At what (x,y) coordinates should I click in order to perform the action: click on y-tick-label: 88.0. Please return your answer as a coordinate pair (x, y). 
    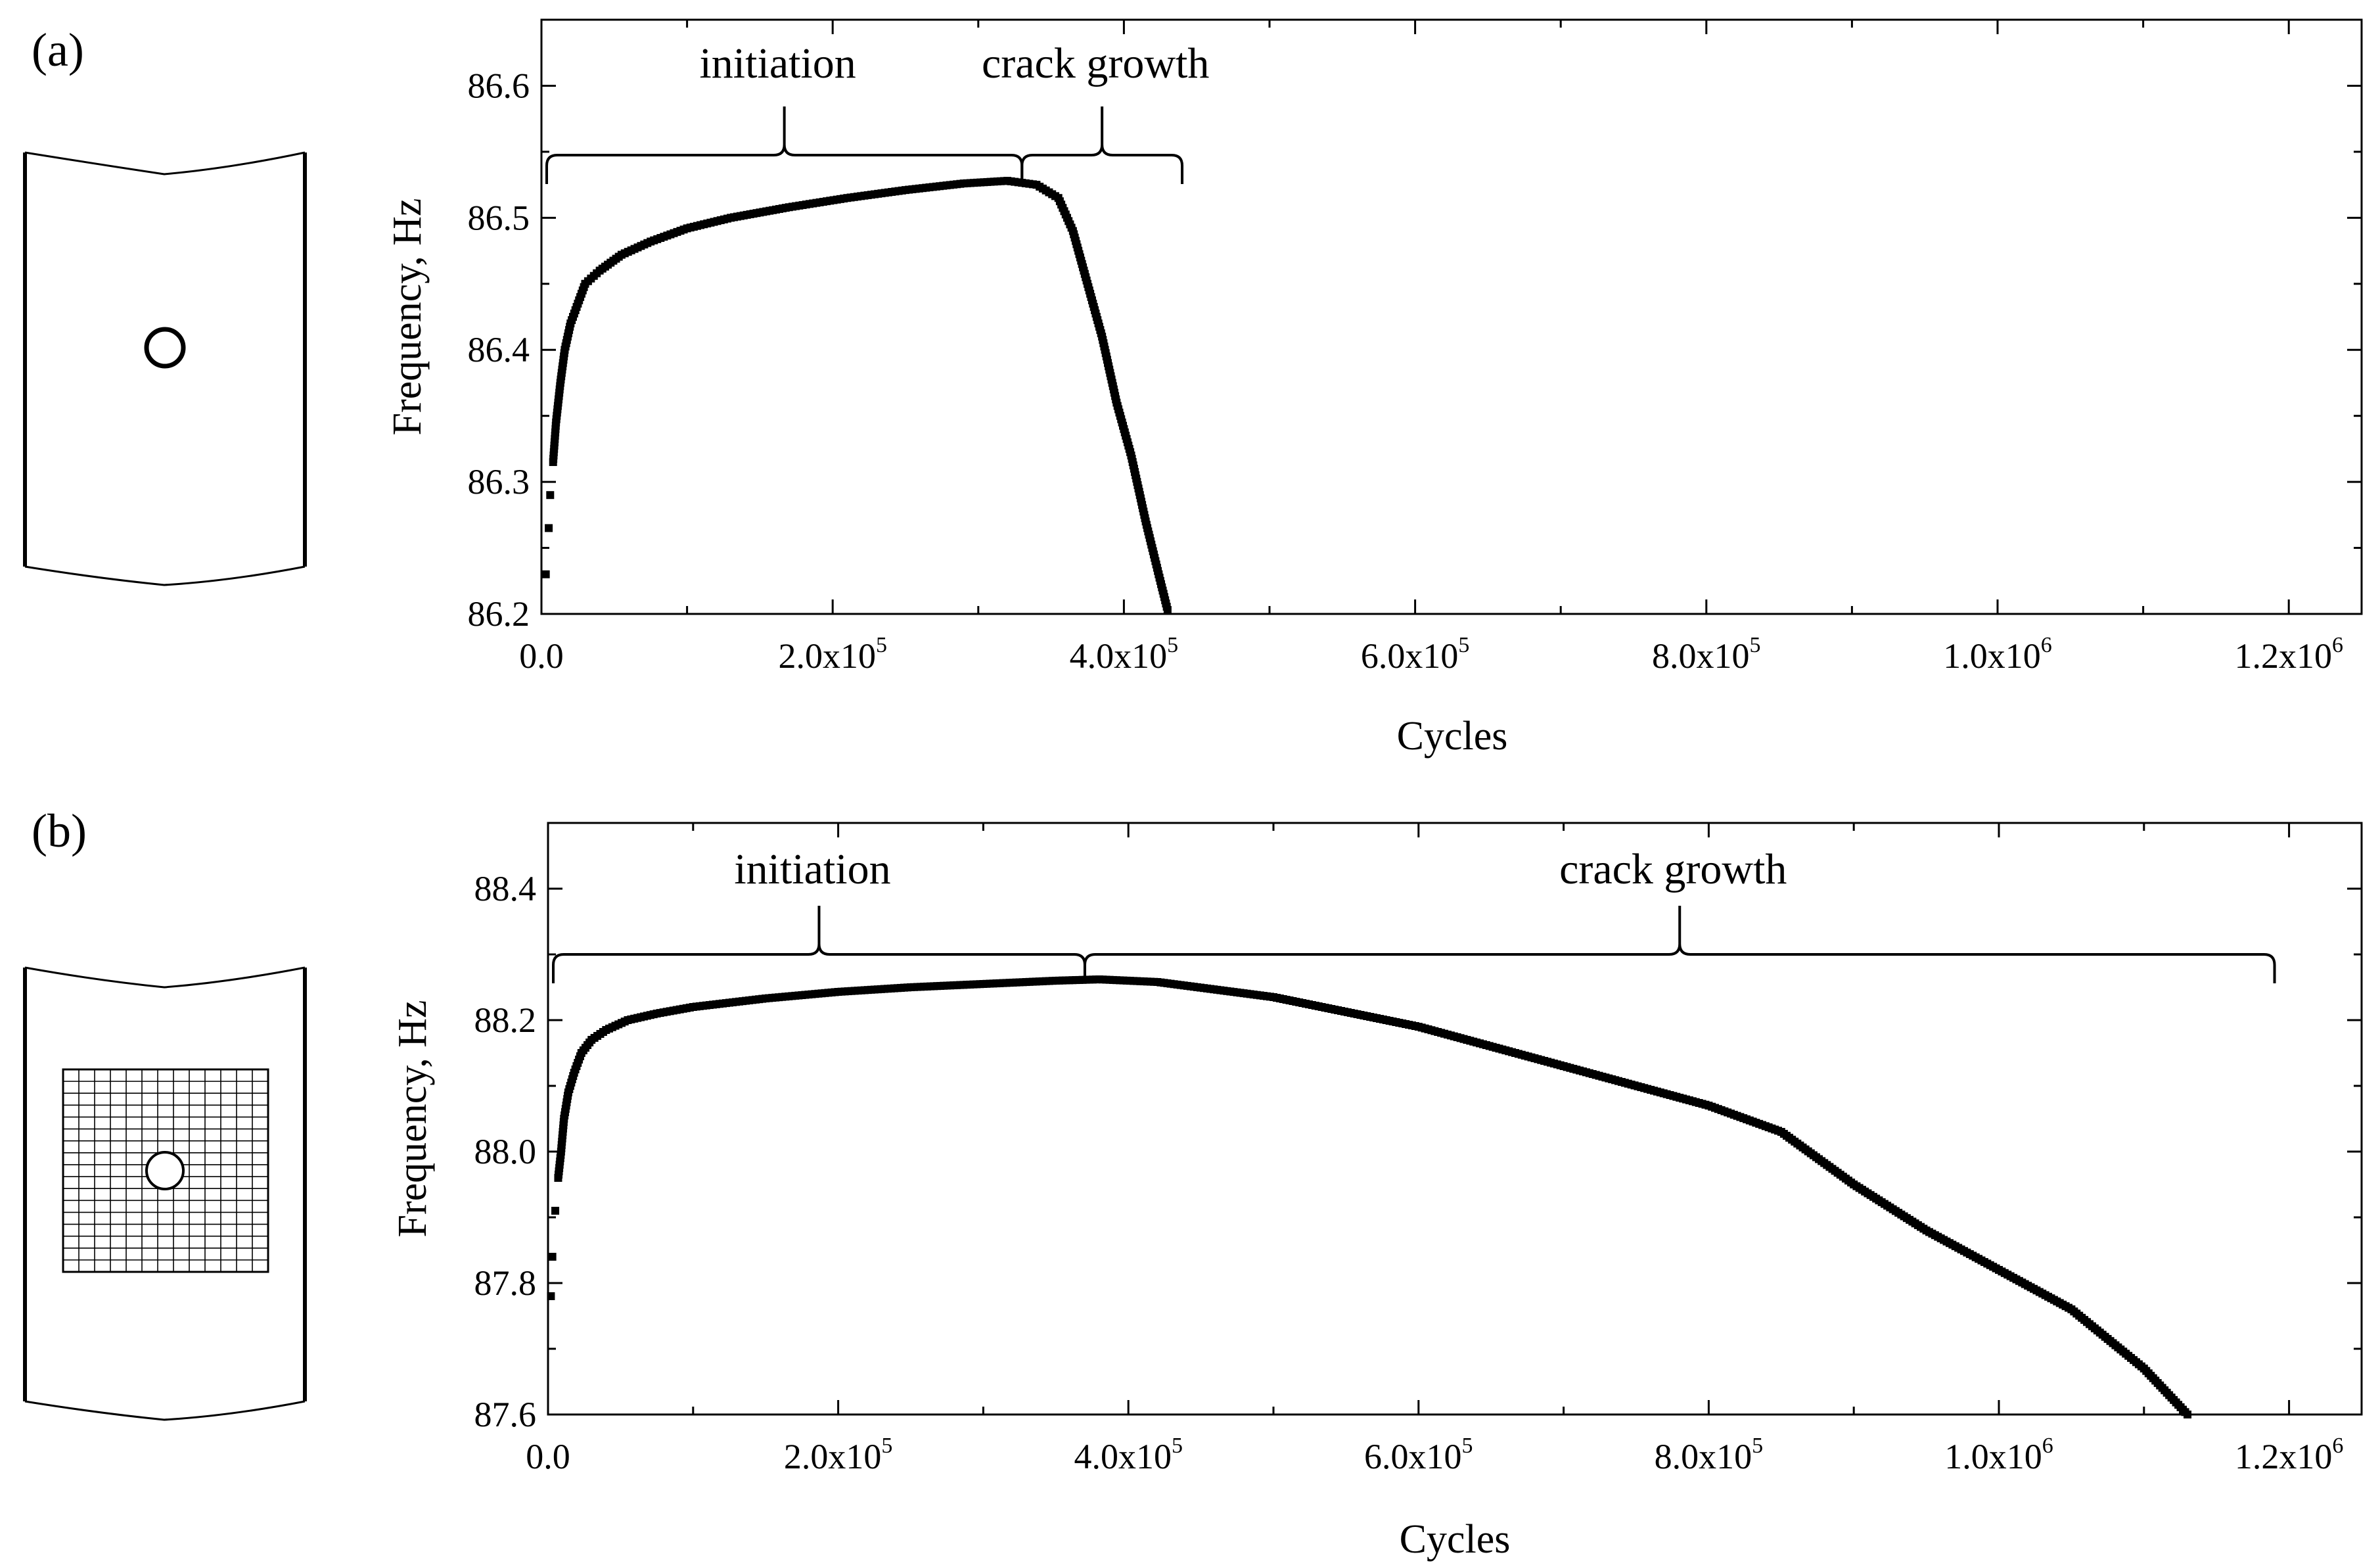
    Looking at the image, I should click on (505, 1151).